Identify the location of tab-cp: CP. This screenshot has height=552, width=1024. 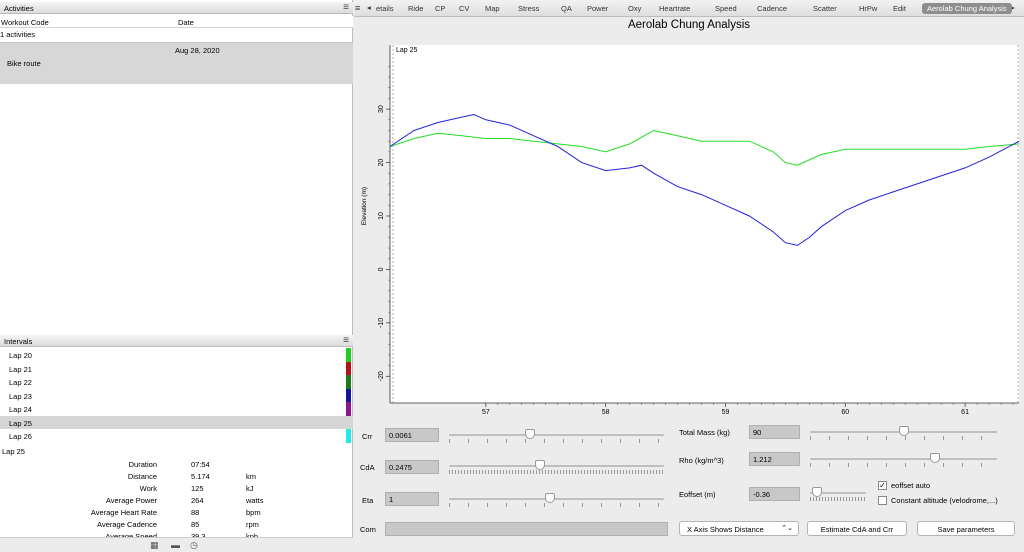
(440, 8).